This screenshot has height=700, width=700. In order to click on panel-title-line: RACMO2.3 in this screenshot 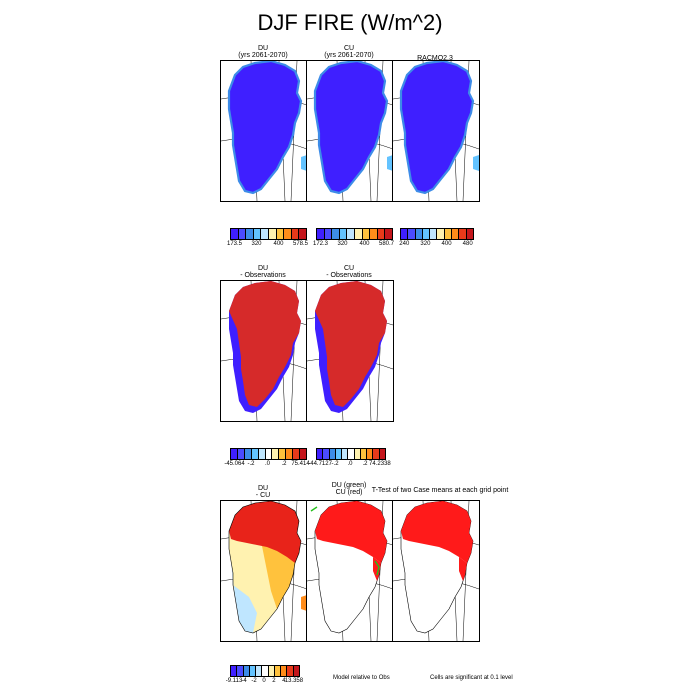, I will do `click(435, 58)`.